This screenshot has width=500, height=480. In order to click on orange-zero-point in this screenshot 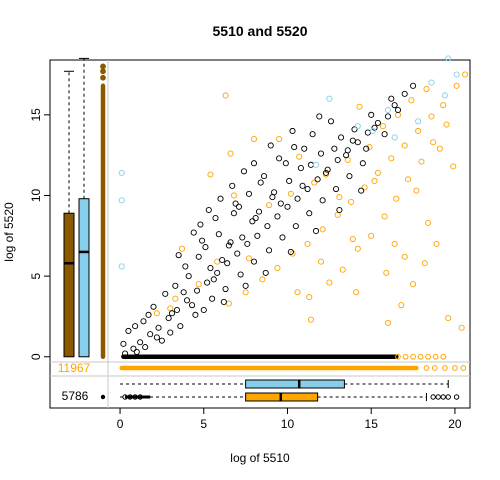, I will do `click(413, 356)`.